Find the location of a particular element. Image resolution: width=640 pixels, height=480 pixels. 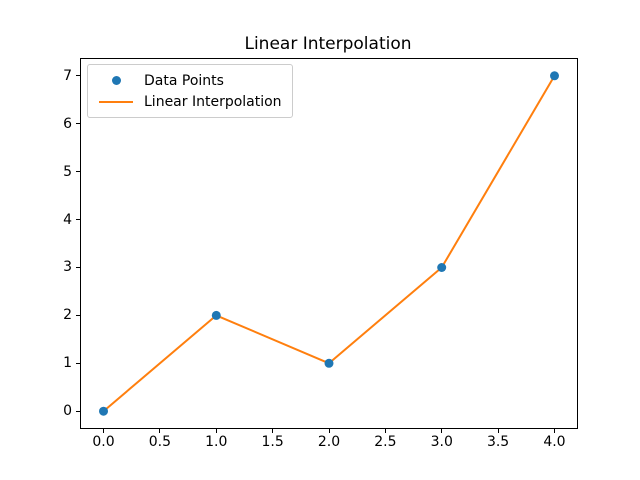

y-tick-label: 3 is located at coordinates (67, 267).